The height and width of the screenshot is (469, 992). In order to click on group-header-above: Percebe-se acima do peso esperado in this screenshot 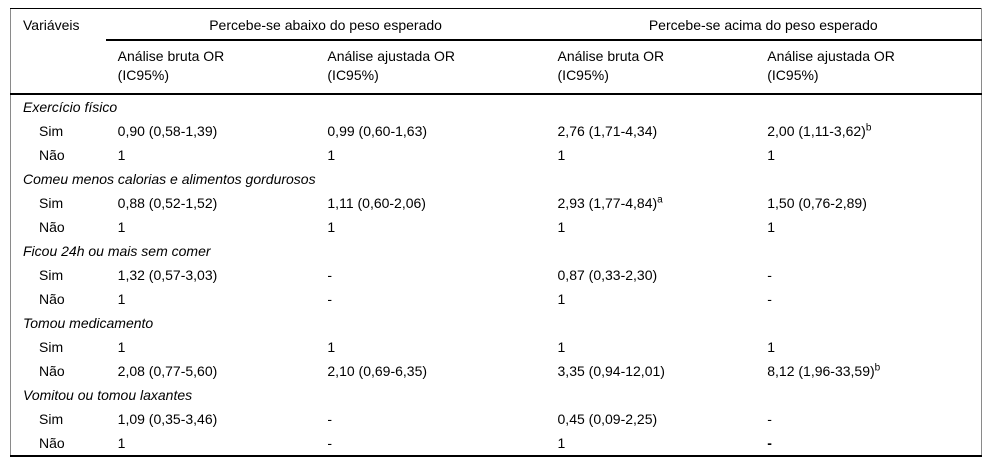, I will do `click(763, 24)`.